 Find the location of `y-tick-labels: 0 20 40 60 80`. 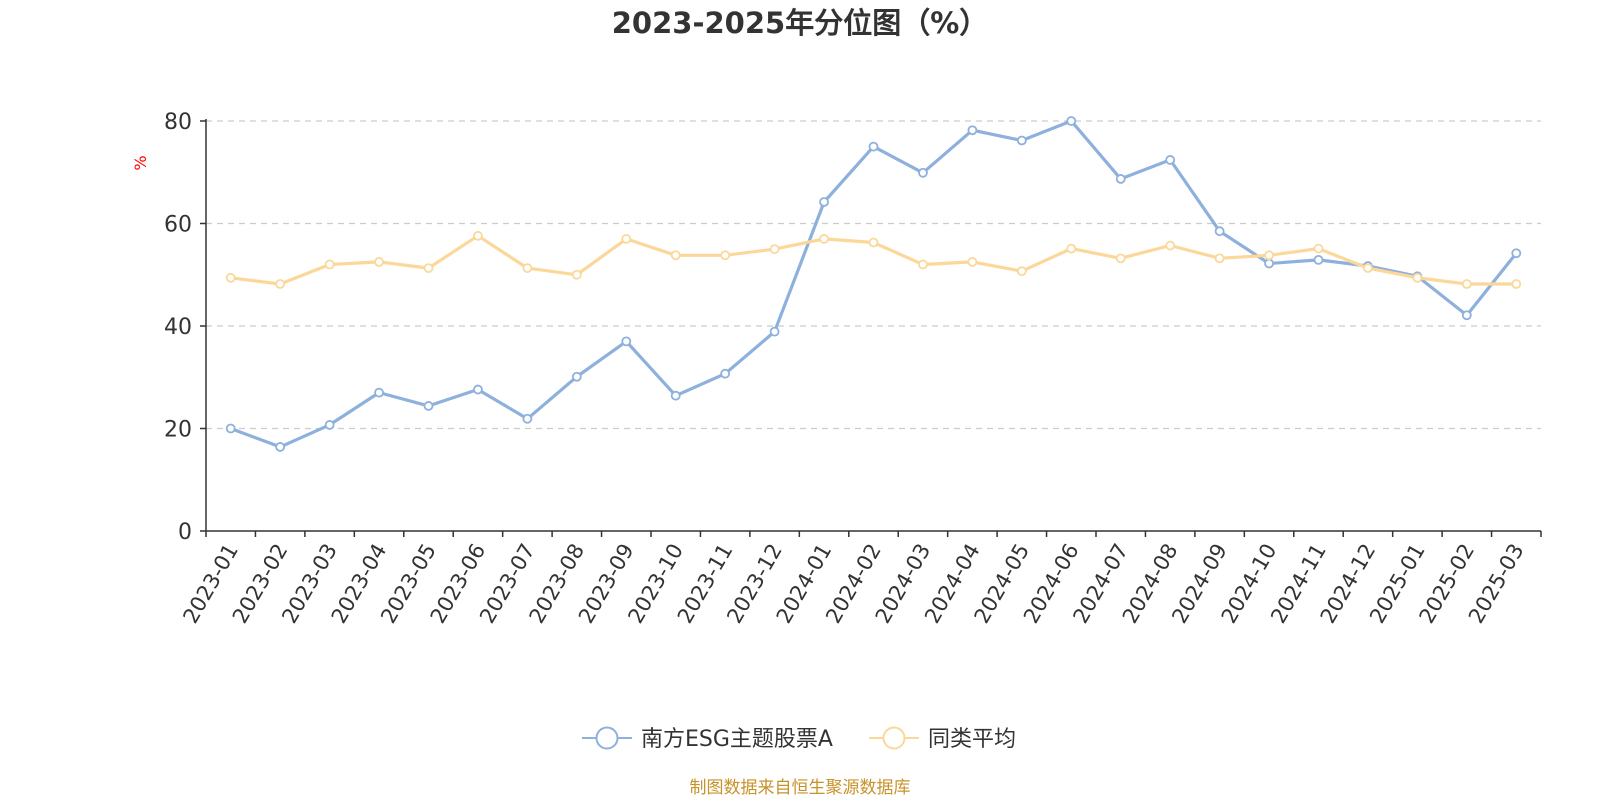

y-tick-labels: 0 20 40 60 80 is located at coordinates (178, 327).